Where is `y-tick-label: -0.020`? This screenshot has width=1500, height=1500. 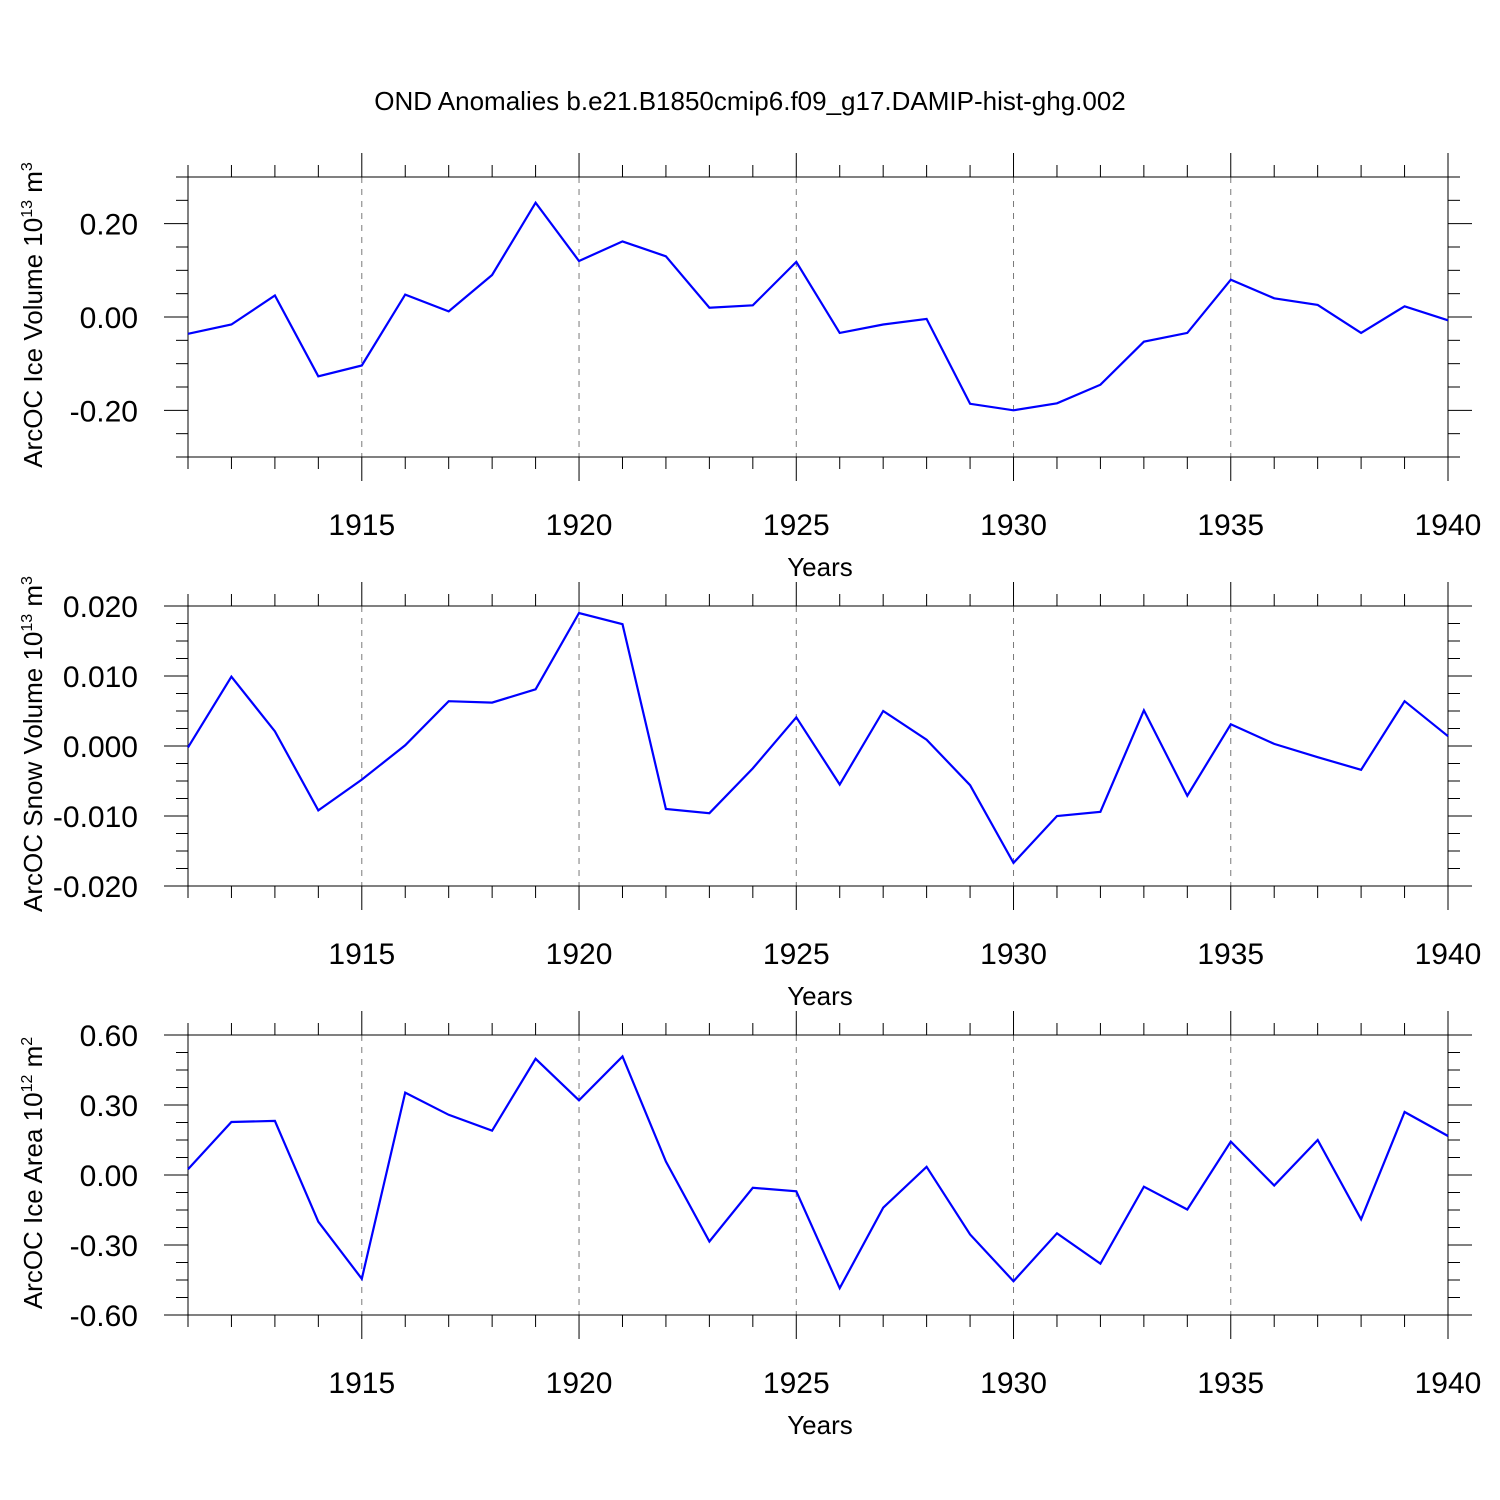 y-tick-label: -0.020 is located at coordinates (95, 887).